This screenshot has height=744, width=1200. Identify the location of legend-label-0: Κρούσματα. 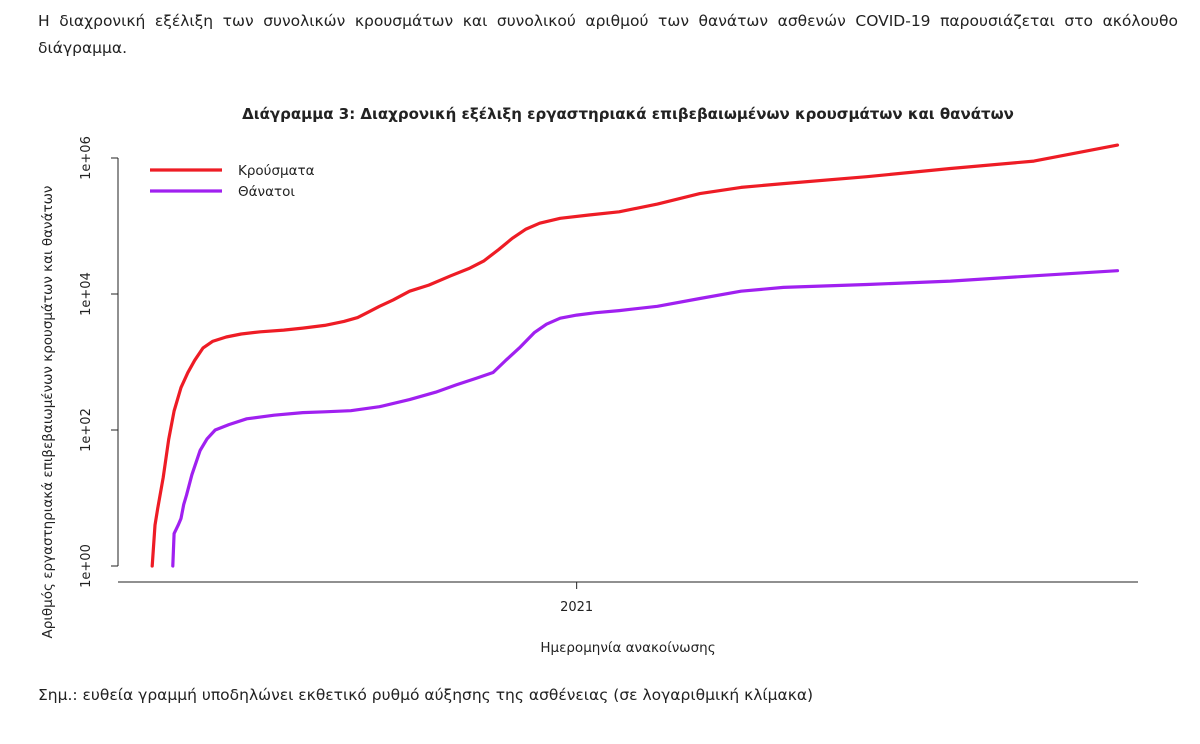
(276, 171).